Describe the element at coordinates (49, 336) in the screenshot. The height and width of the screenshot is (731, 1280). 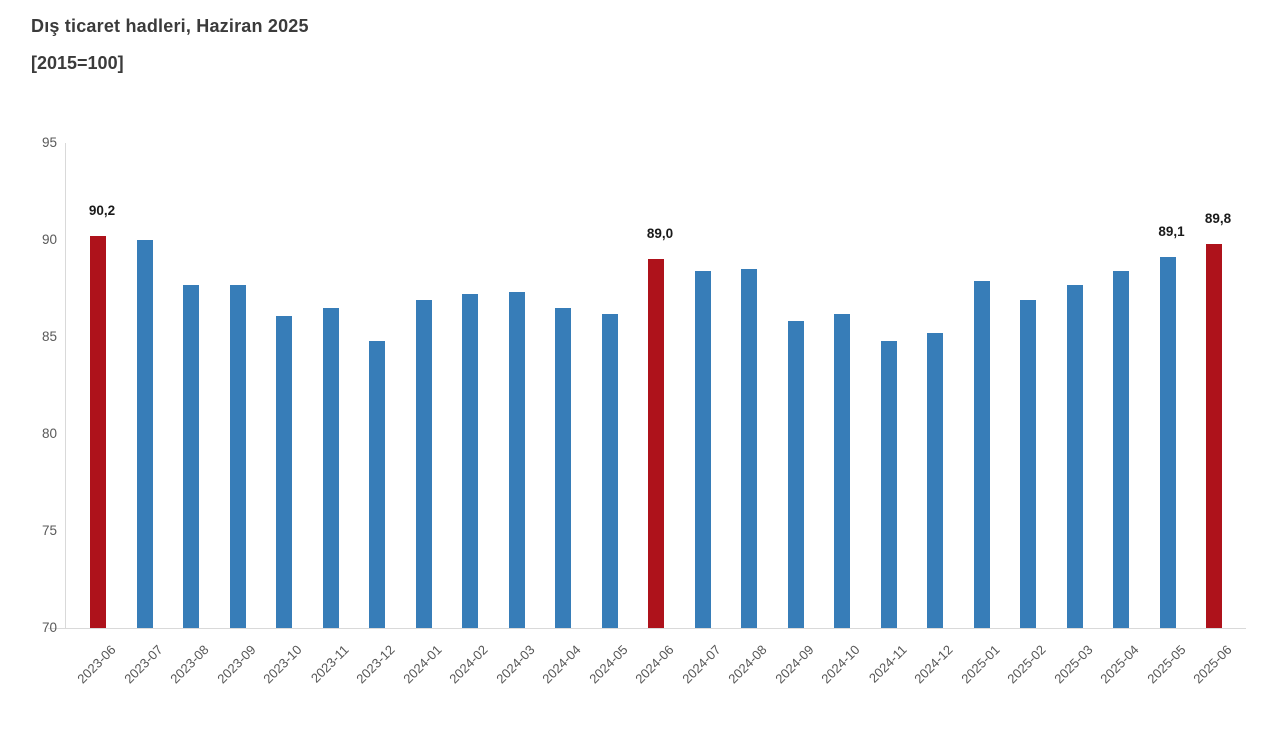
I see `y-axis-tick-label: 85` at that location.